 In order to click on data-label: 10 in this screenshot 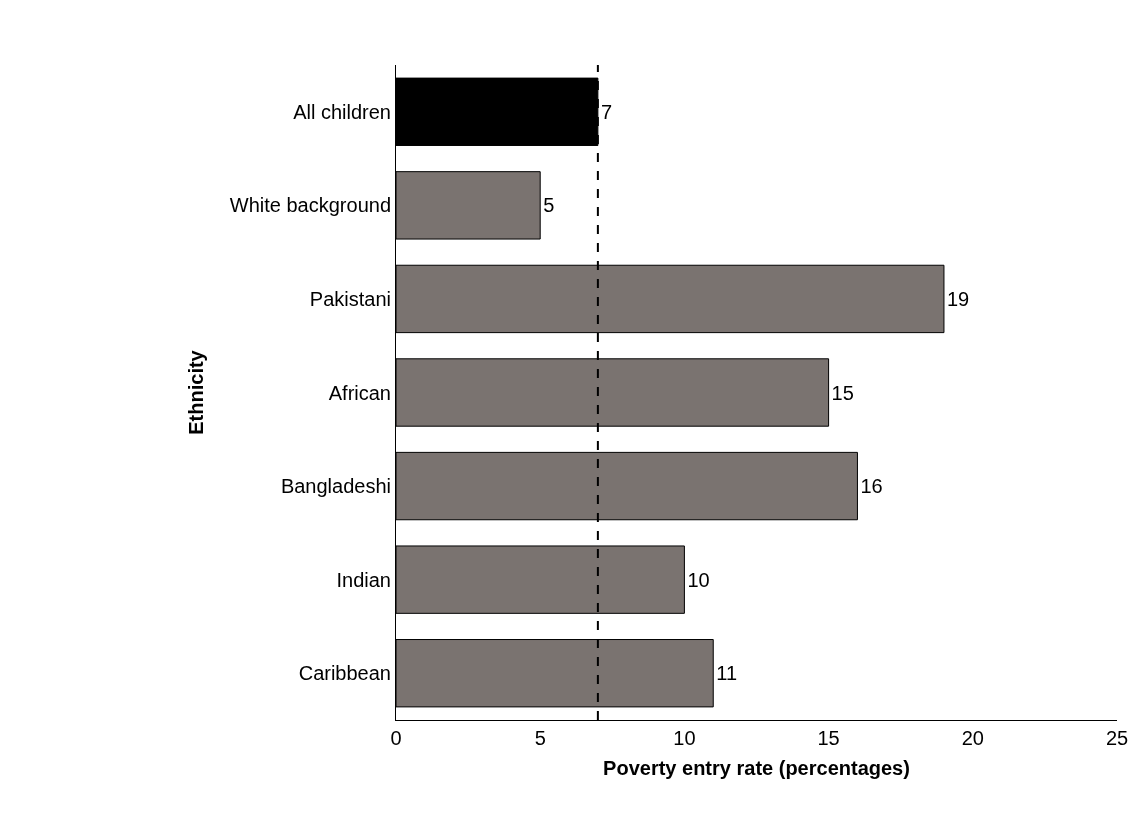, I will do `click(698, 579)`.